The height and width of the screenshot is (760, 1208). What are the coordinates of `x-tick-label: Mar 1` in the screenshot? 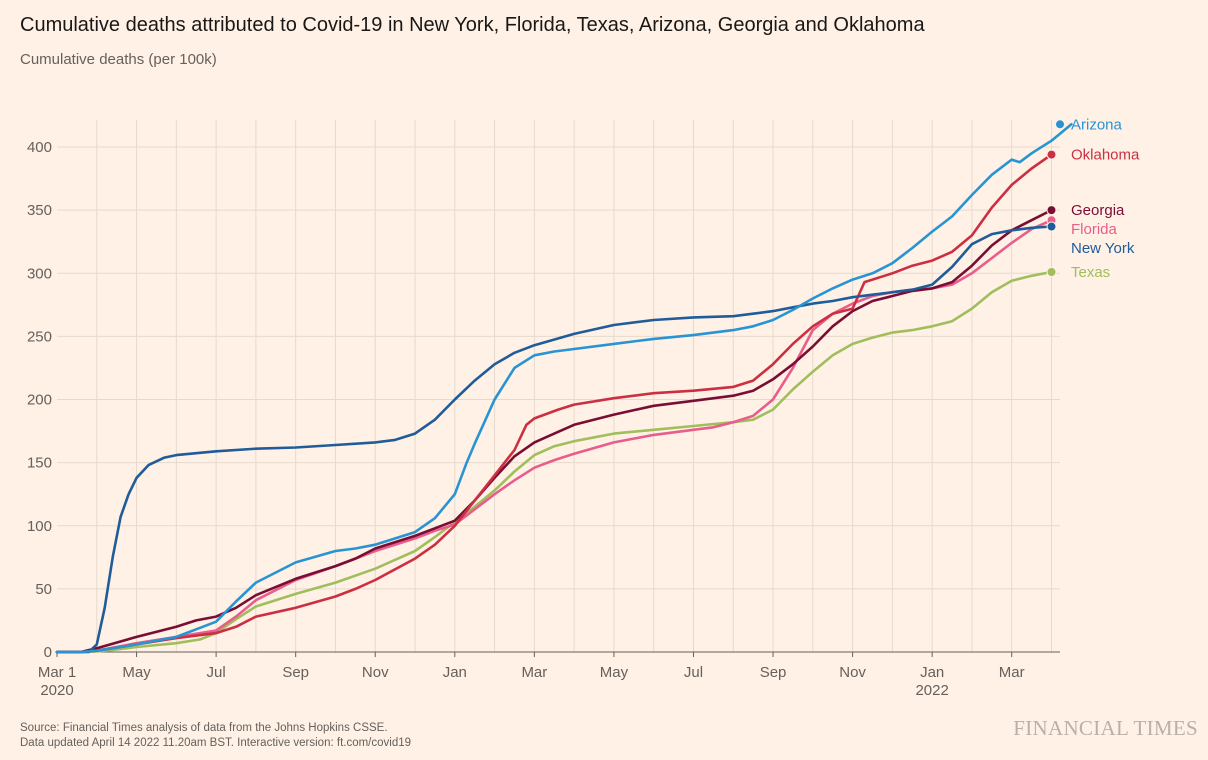 It's located at (57, 672).